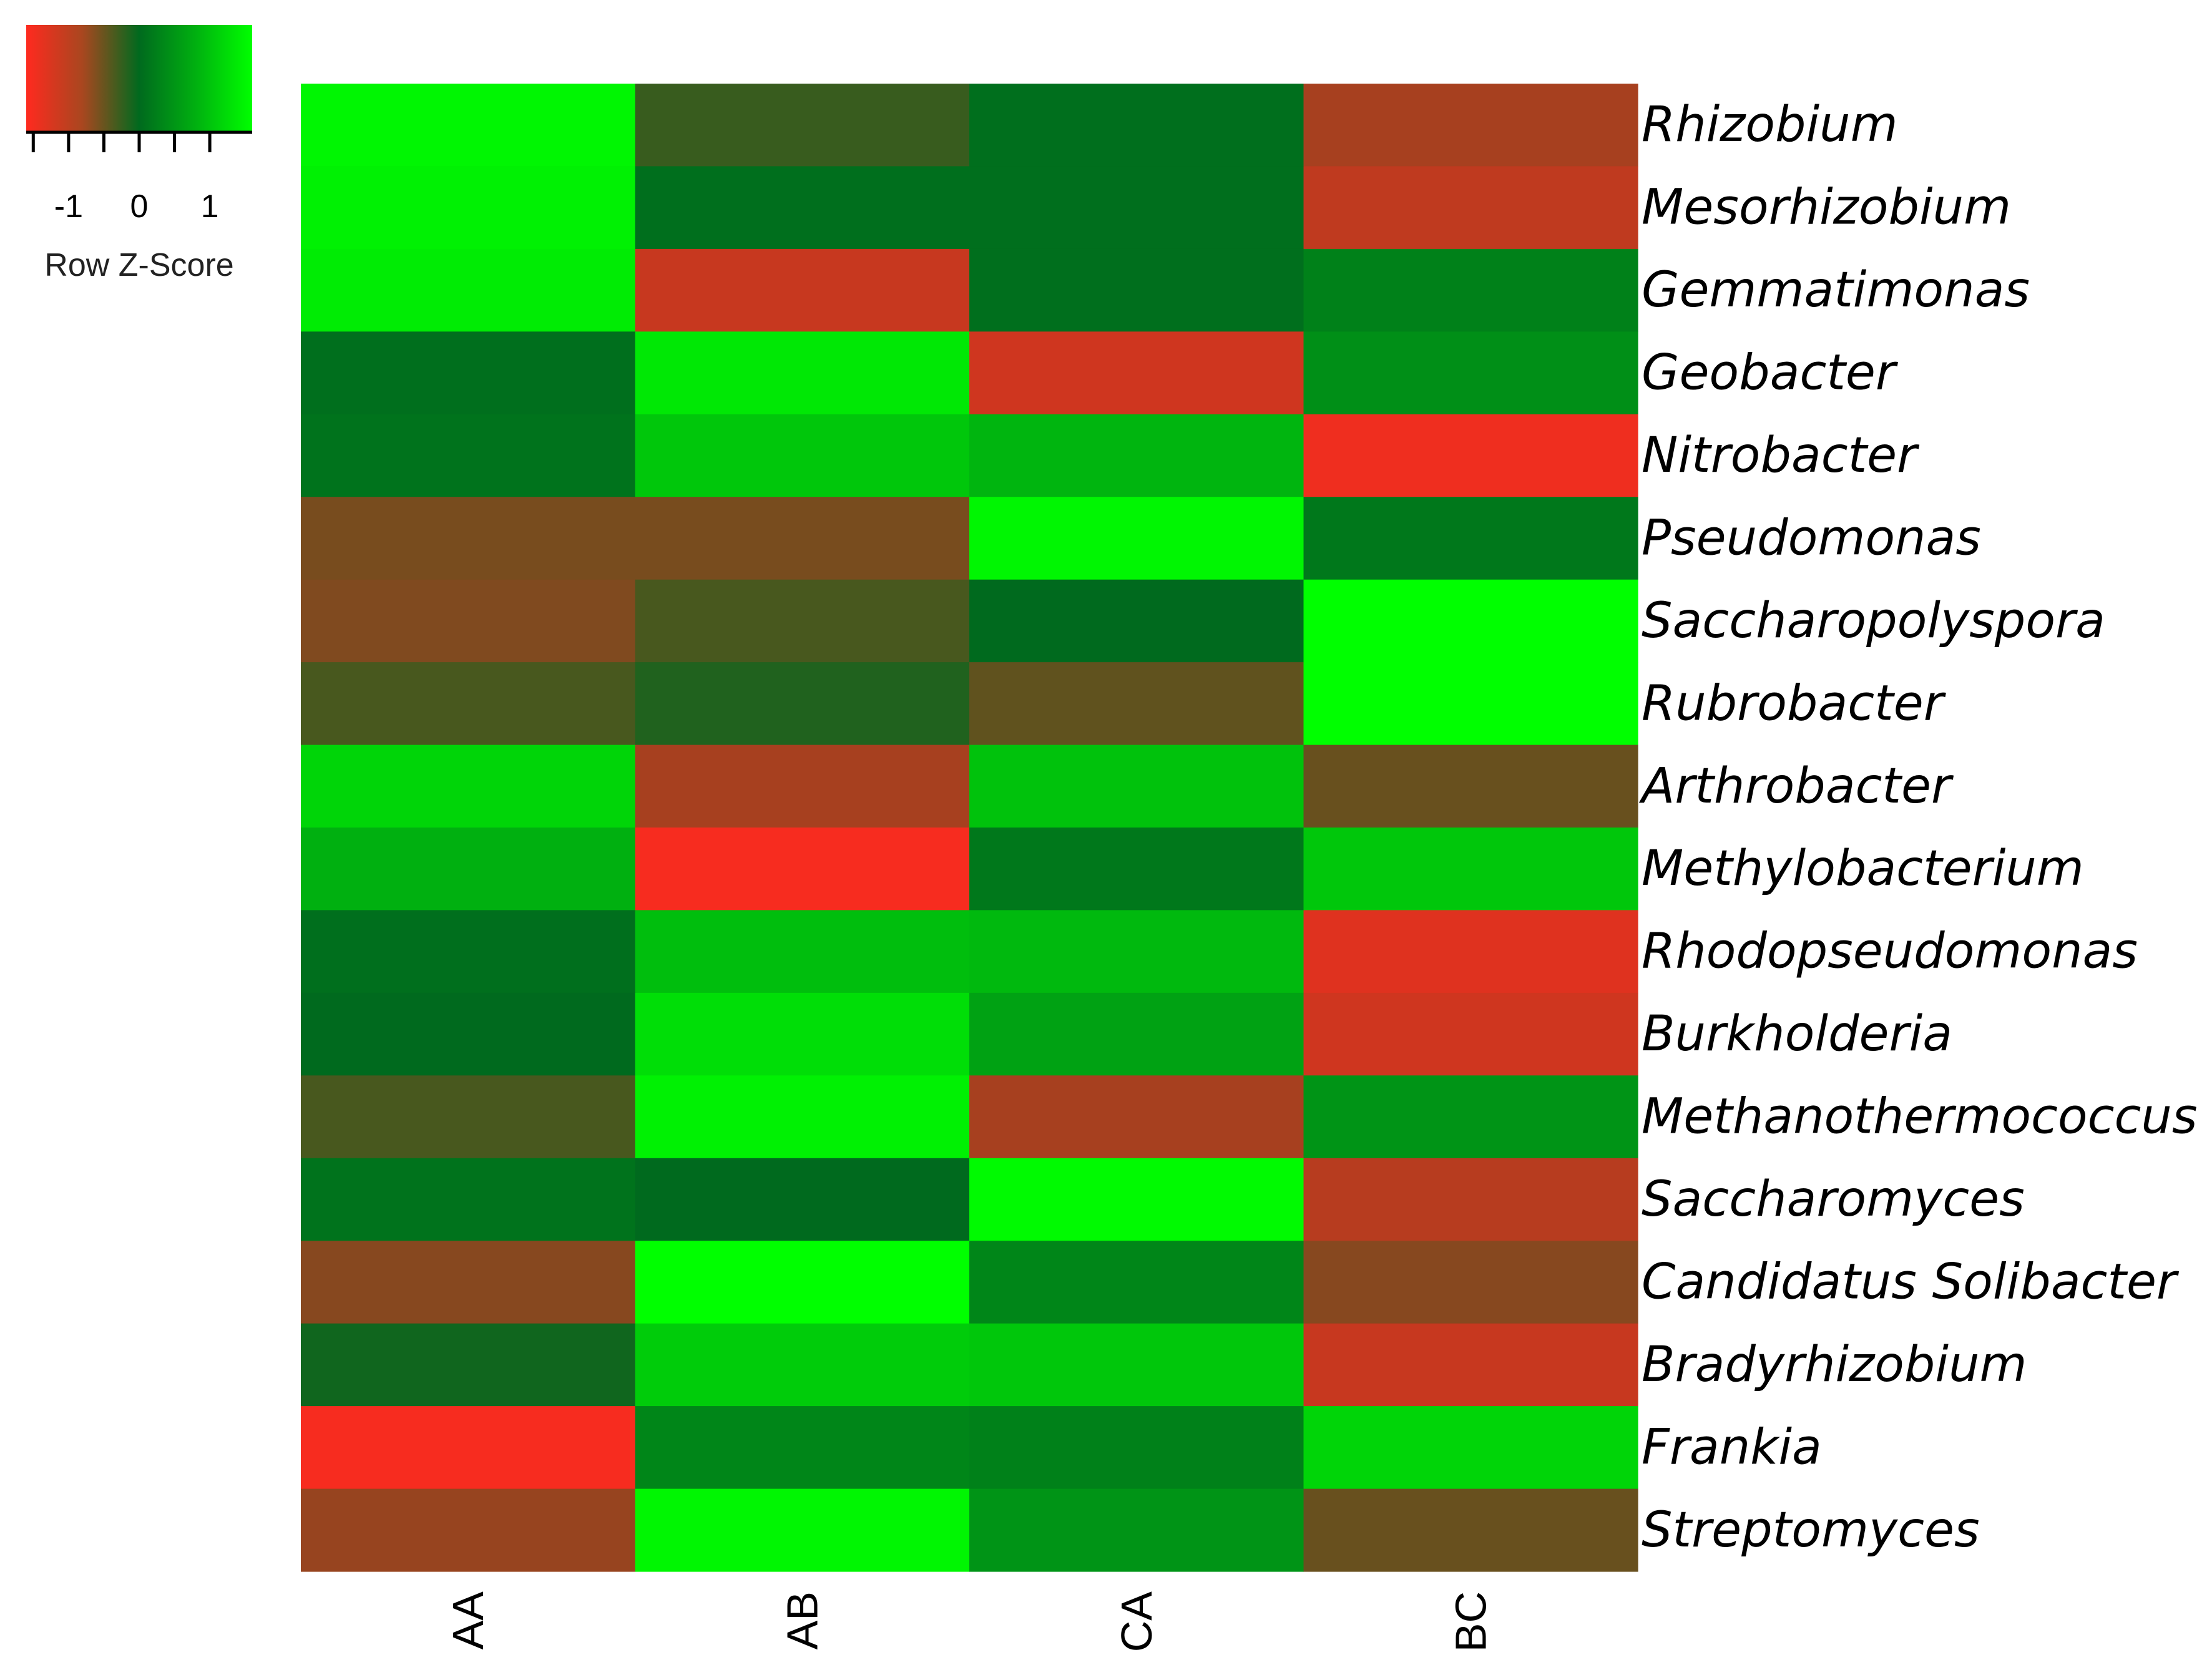 The image size is (2212, 1675). What do you see at coordinates (1796, 786) in the screenshot?
I see `row-label: Arthrobacter` at bounding box center [1796, 786].